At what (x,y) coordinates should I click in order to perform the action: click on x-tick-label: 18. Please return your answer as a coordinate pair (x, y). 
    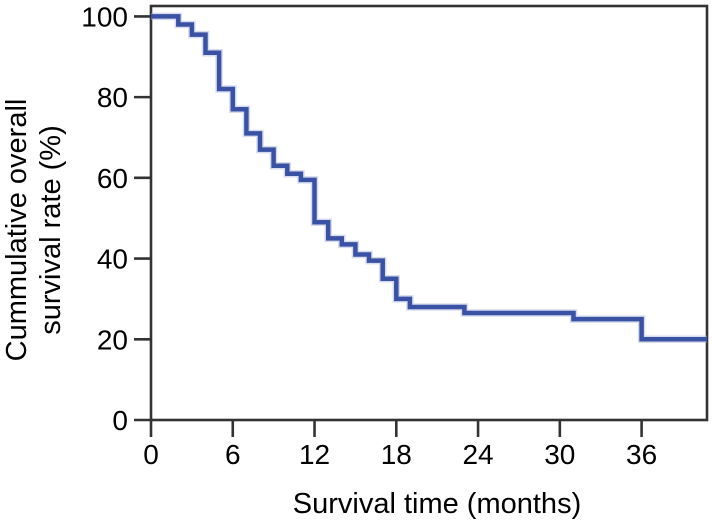
    Looking at the image, I should click on (396, 454).